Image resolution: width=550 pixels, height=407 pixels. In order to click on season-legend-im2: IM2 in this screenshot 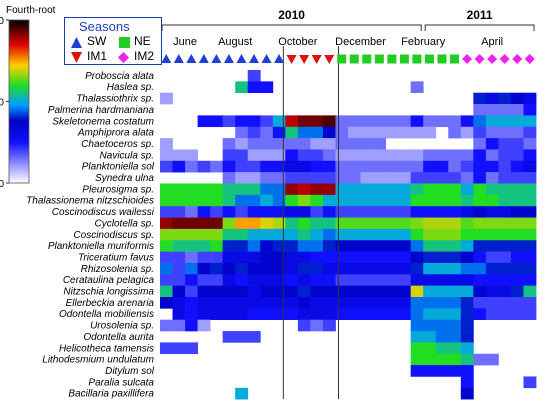, I will do `click(144, 56)`.